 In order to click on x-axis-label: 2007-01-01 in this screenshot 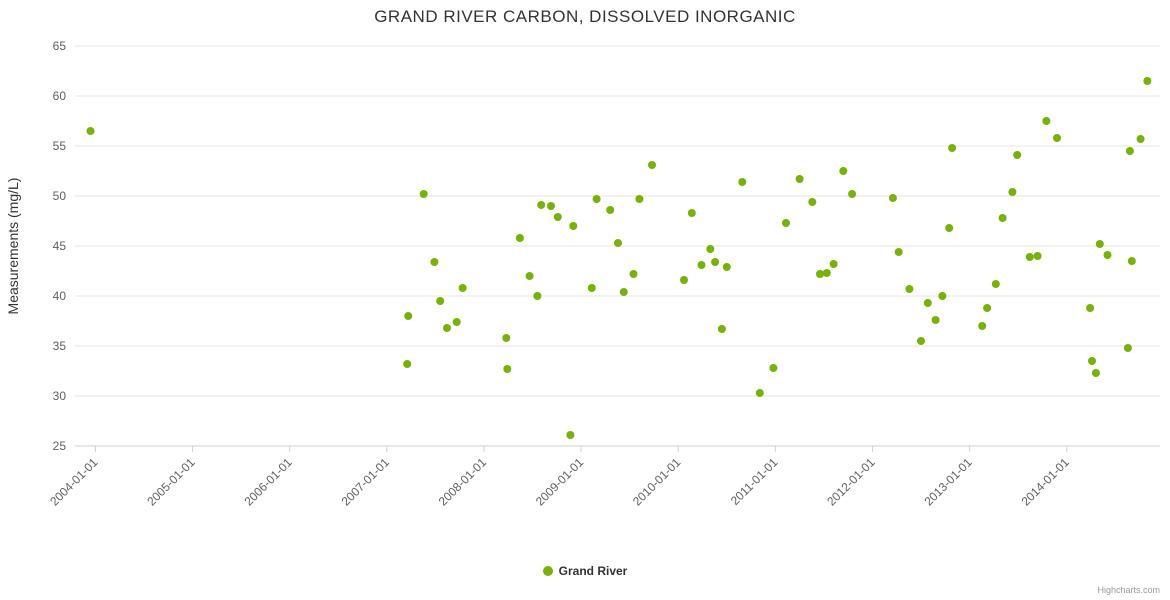, I will do `click(366, 482)`.